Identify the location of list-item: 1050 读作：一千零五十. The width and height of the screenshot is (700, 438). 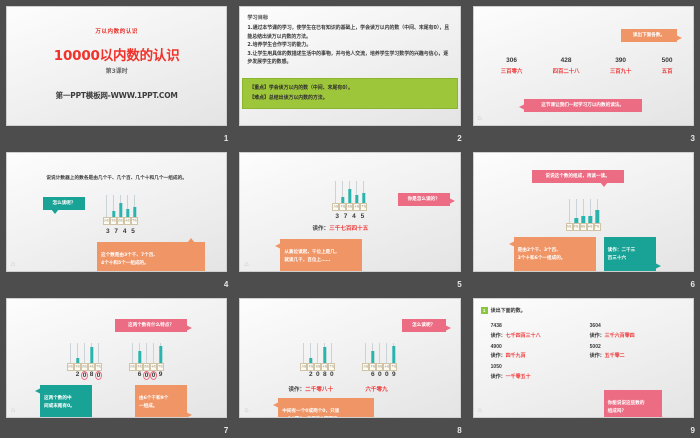
(510, 372).